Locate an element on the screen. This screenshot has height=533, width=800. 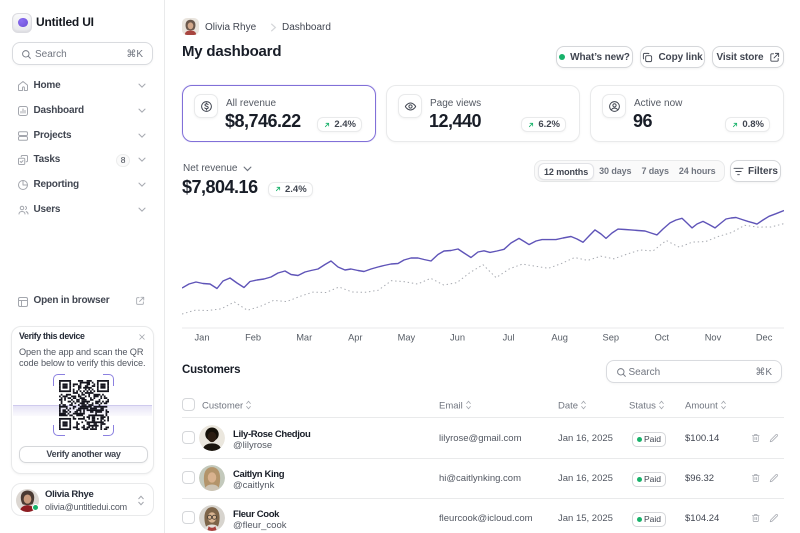
svg-text: Apr is located at coordinates (355, 338).